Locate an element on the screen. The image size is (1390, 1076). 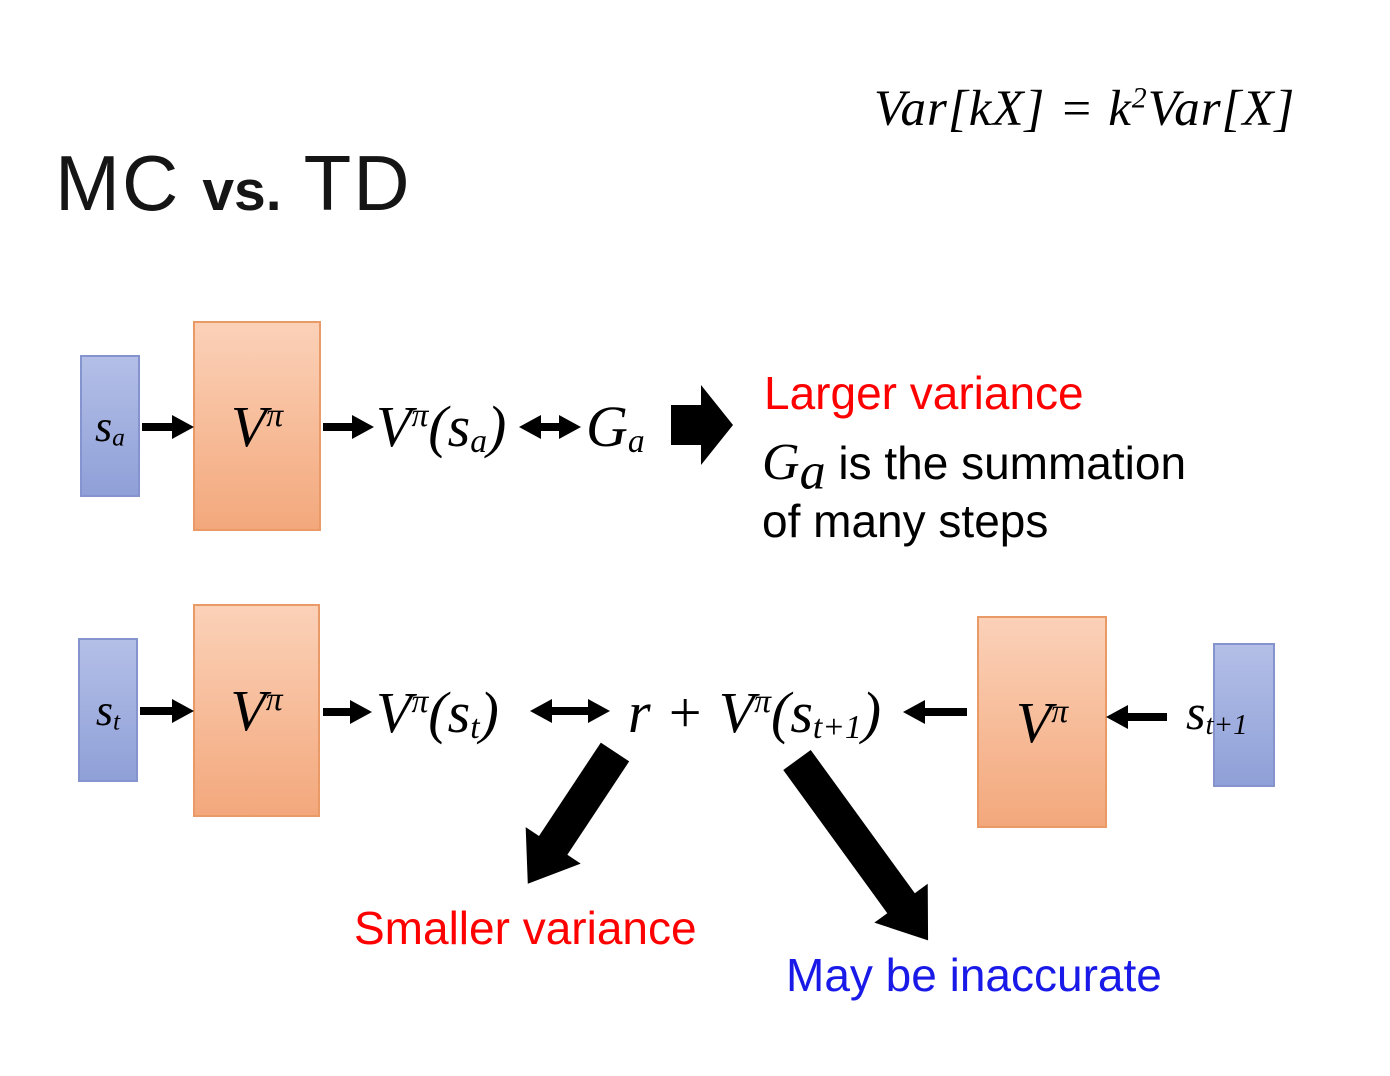
td-target-expression: r + Vπ(st+1) is located at coordinates (755, 713).